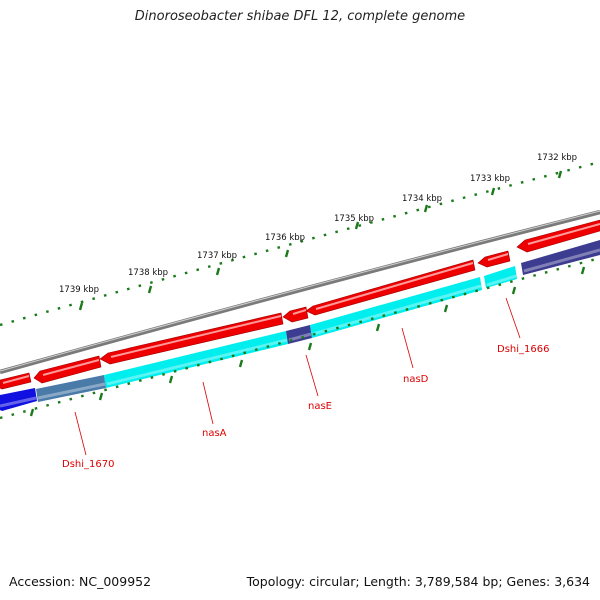 The width and height of the screenshot is (600, 600). Describe the element at coordinates (422, 199) in the screenshot. I see `kbp-label-1734: 1734 kbp` at that location.